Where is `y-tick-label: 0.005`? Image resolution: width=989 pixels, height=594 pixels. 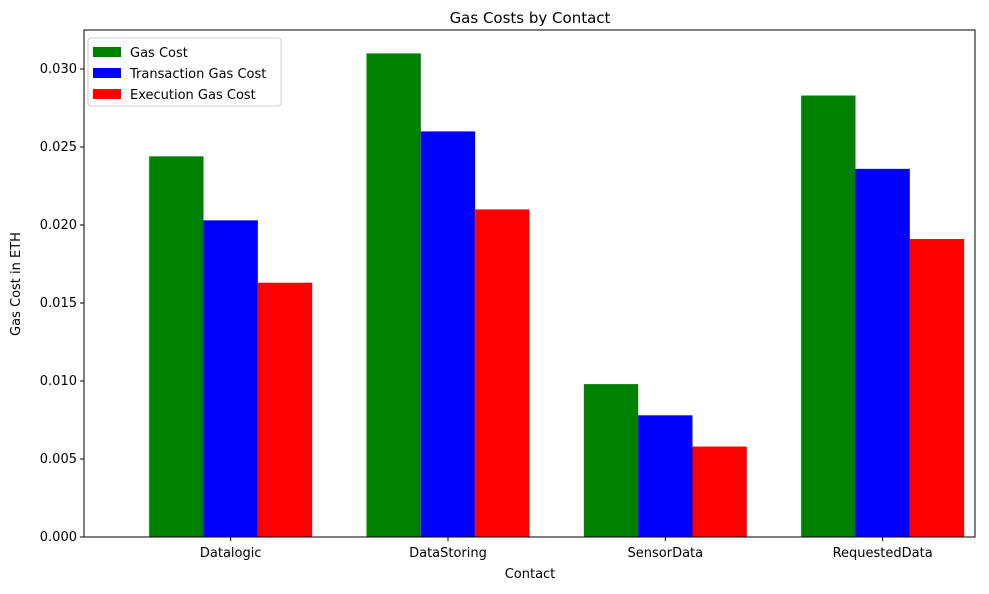 y-tick-label: 0.005 is located at coordinates (58, 459).